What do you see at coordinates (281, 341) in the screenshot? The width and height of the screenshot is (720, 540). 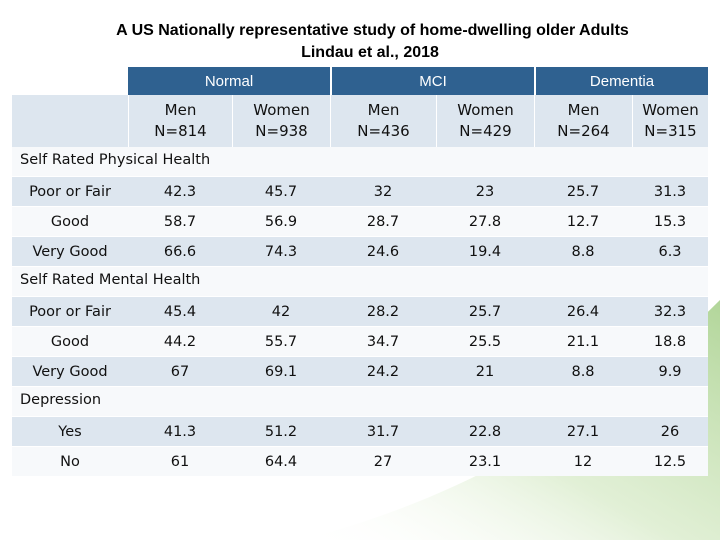 I see `value-cell: 55.7` at bounding box center [281, 341].